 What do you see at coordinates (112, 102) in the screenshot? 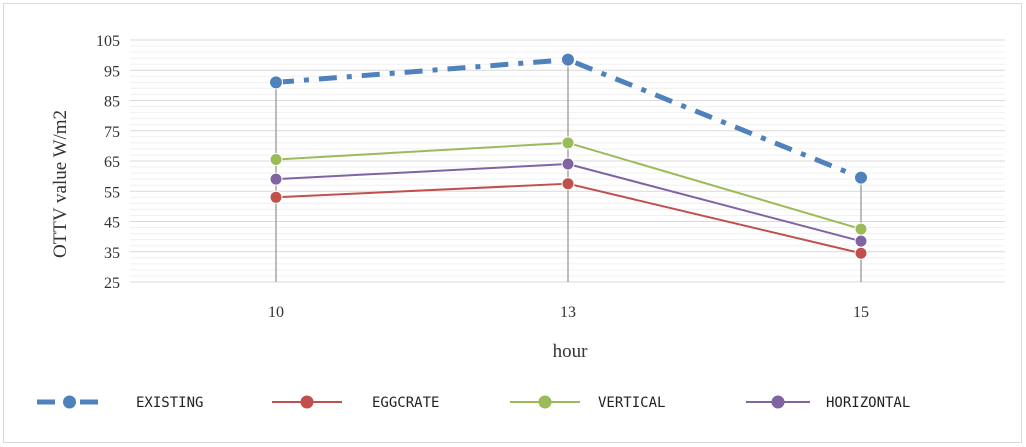
I see `y-tick-label: 85` at bounding box center [112, 102].